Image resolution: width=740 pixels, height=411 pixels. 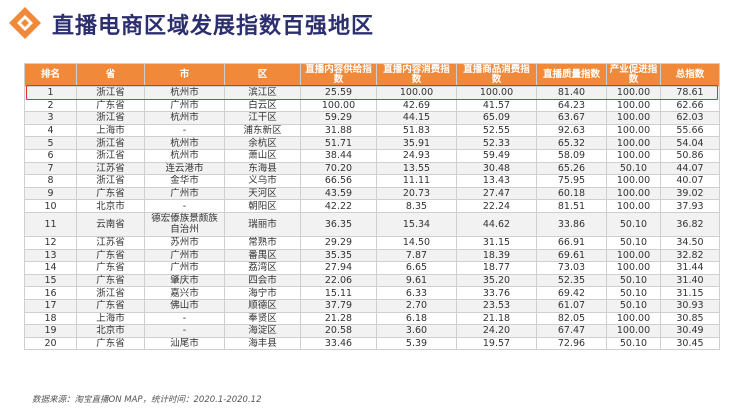 What do you see at coordinates (571, 143) in the screenshot?
I see `table-cell: 65.32` at bounding box center [571, 143].